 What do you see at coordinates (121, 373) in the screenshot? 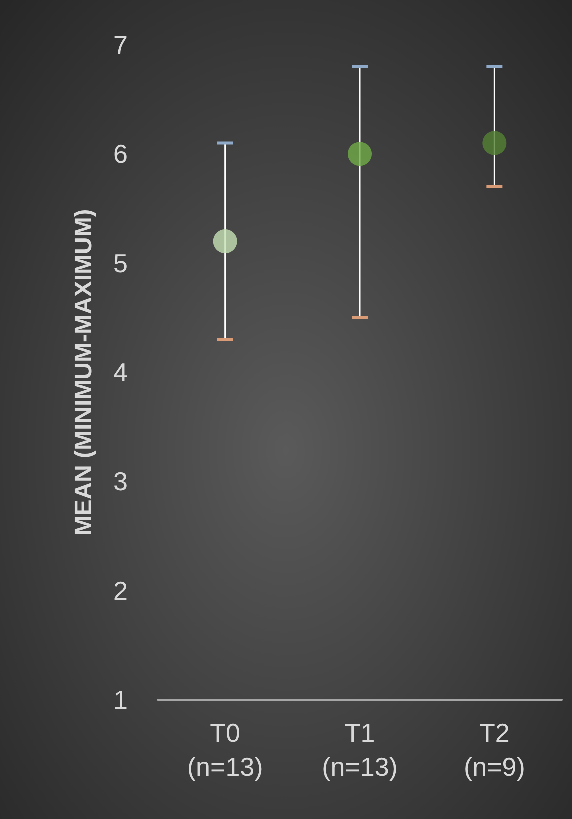
I see `y-tick-label: 4` at bounding box center [121, 373].